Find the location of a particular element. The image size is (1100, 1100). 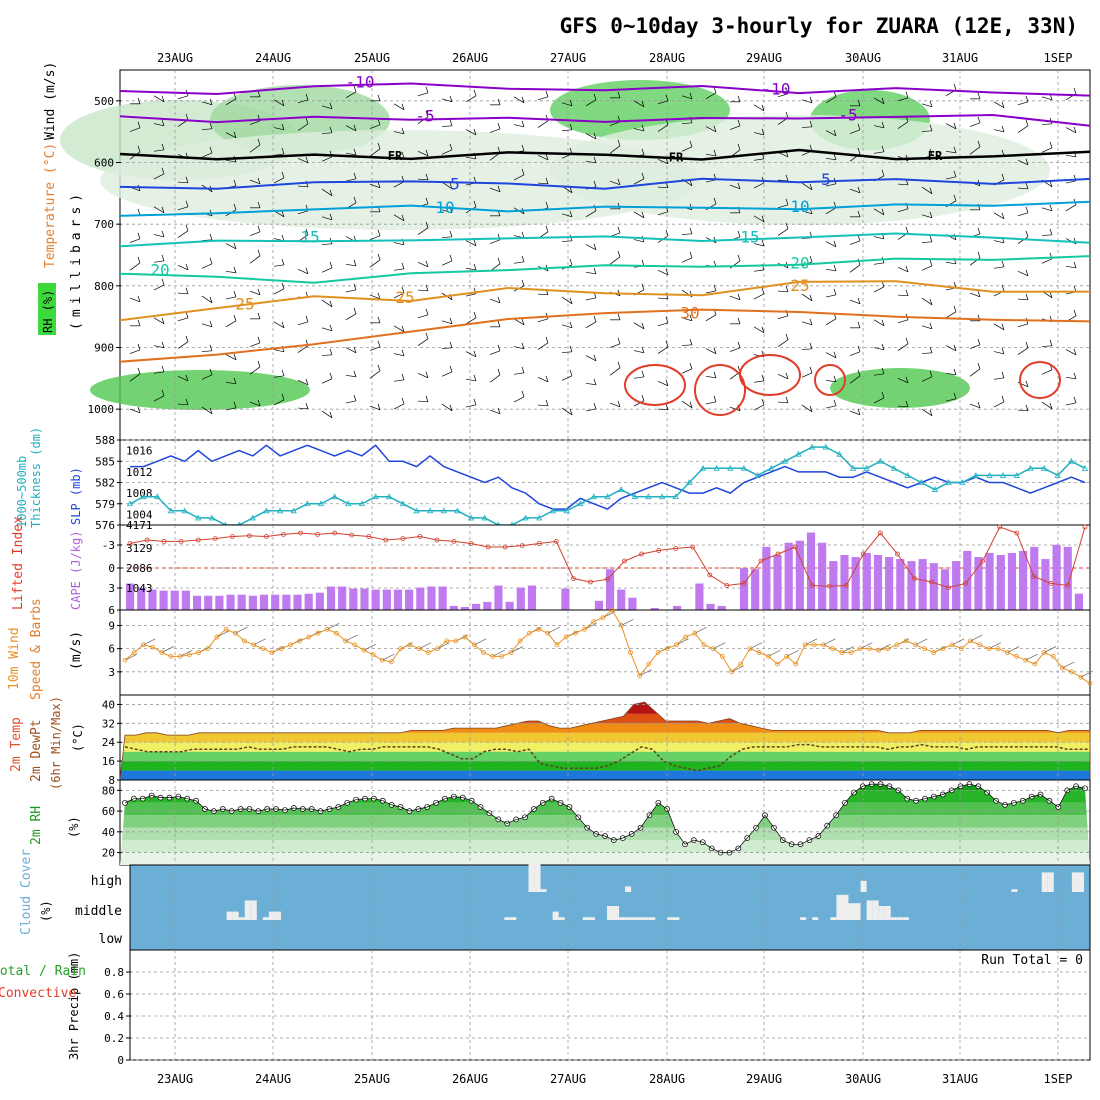

temp-contour-FR is located at coordinates (605, 154).